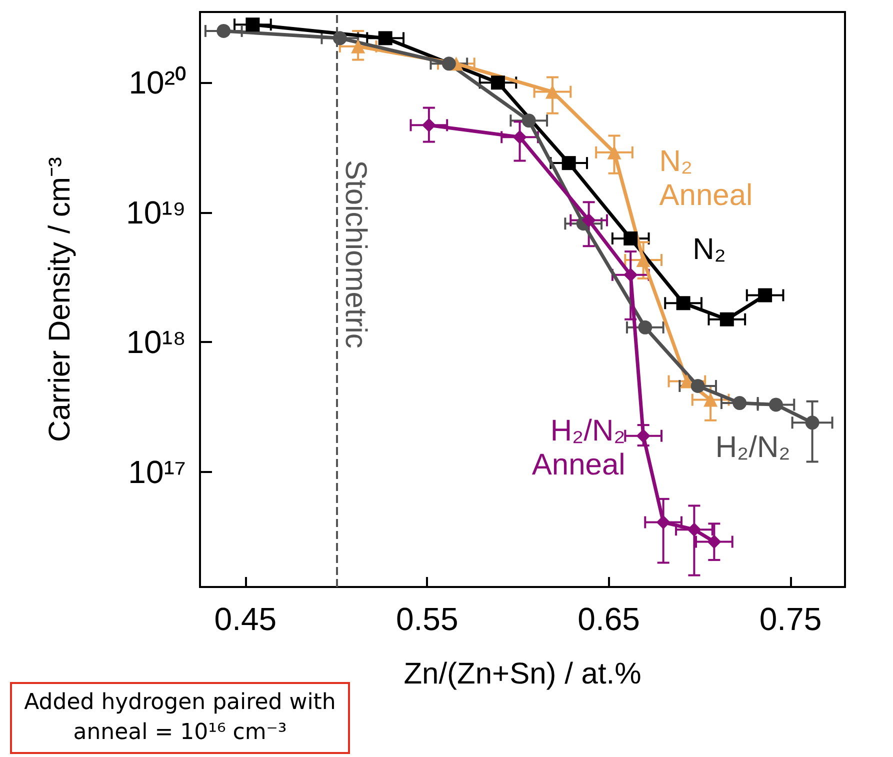 The height and width of the screenshot is (757, 893). I want to click on y-axis-title: Carrier Density / cm⁻³, so click(60, 299).